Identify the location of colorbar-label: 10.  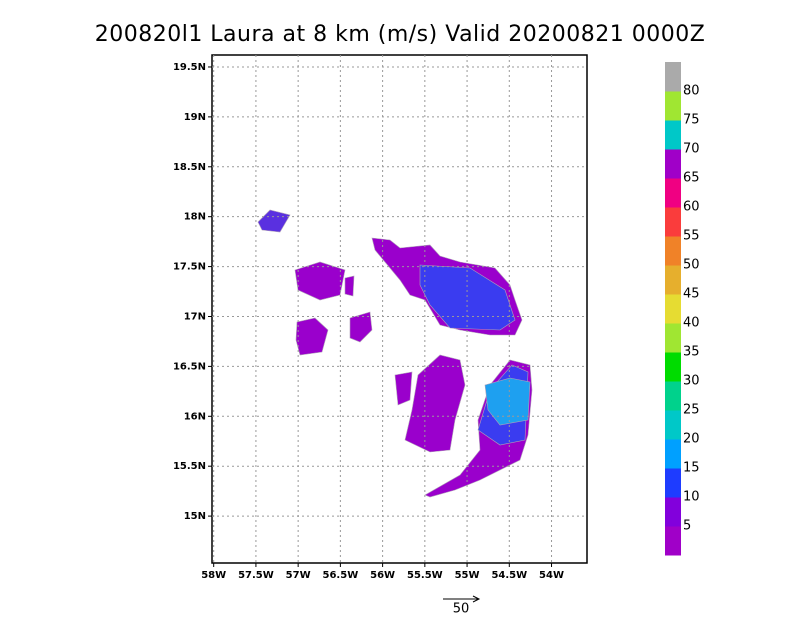
(691, 497).